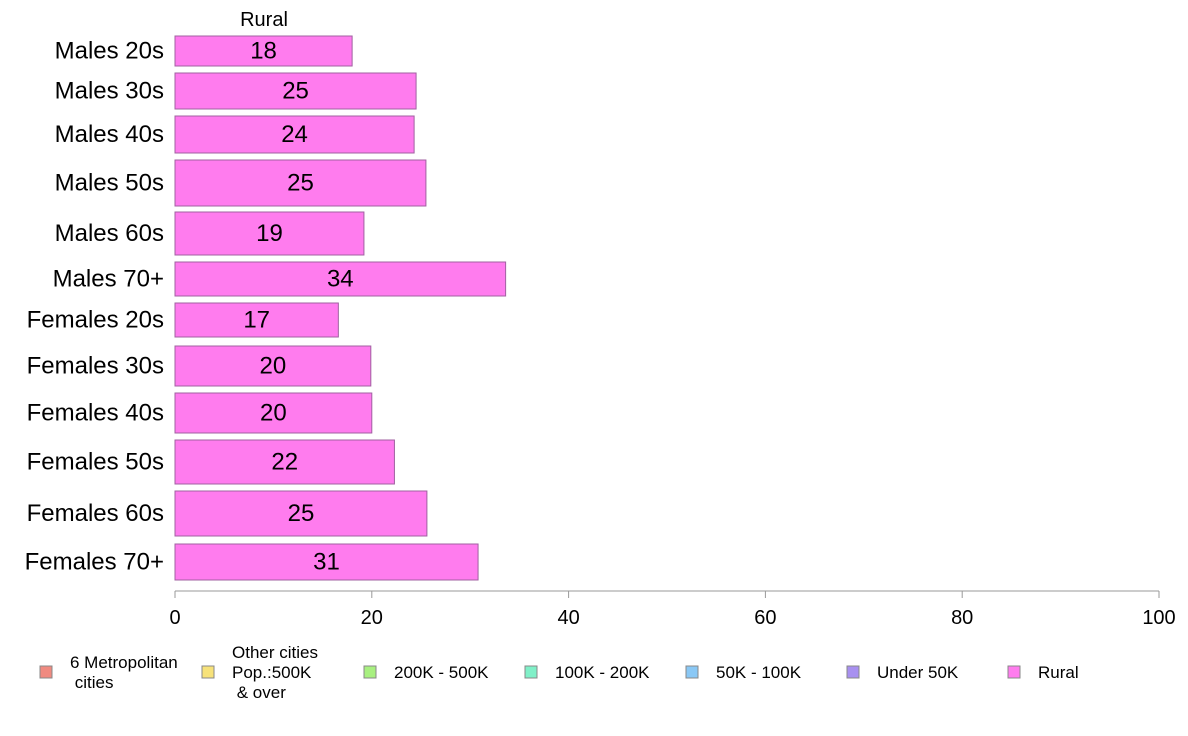  I want to click on legend-label: Other cities Pop.:500K & over, so click(275, 672).